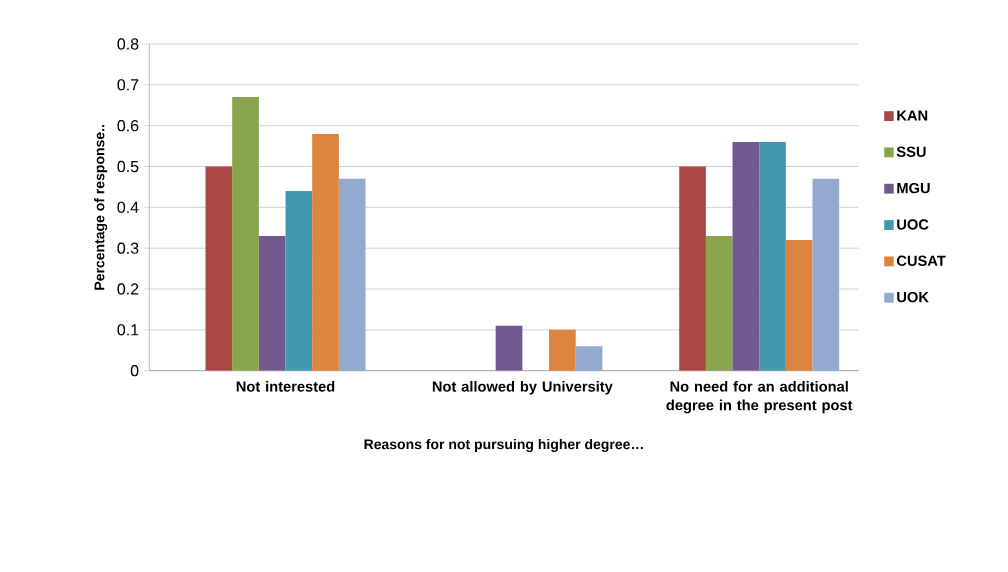 Image resolution: width=1008 pixels, height=572 pixels. I want to click on y-tick-label: 0.5, so click(128, 166).